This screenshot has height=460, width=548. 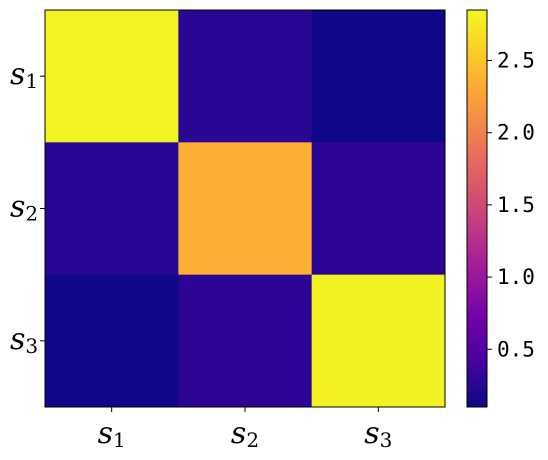 I want to click on colorbar-tick-label: 1.0, so click(x=516, y=277).